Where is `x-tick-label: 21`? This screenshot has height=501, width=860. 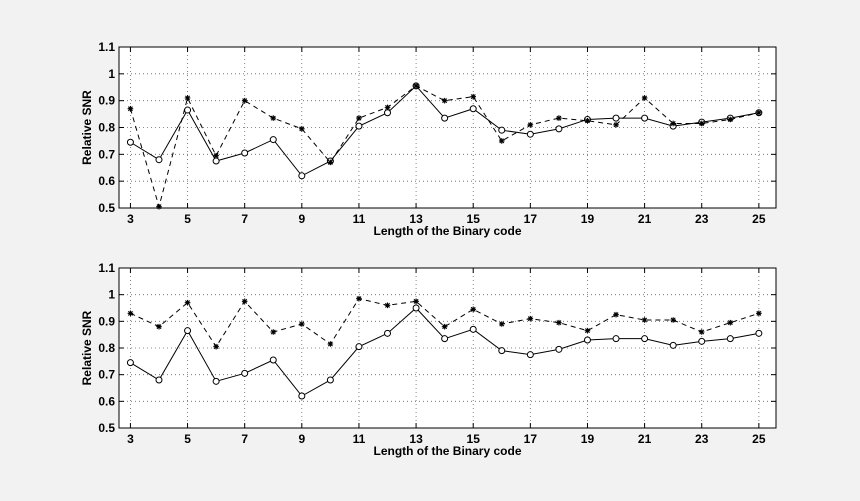 x-tick-label: 21 is located at coordinates (645, 439).